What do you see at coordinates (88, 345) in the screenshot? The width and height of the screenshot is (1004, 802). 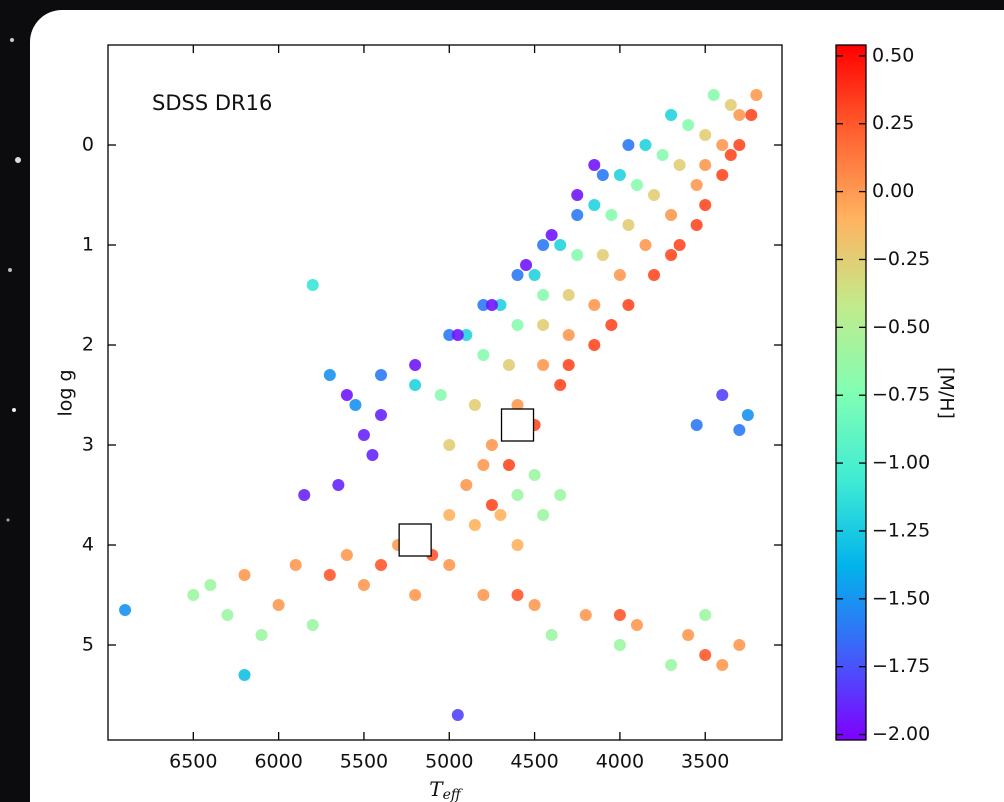 I see `y-tick-label: 2` at bounding box center [88, 345].